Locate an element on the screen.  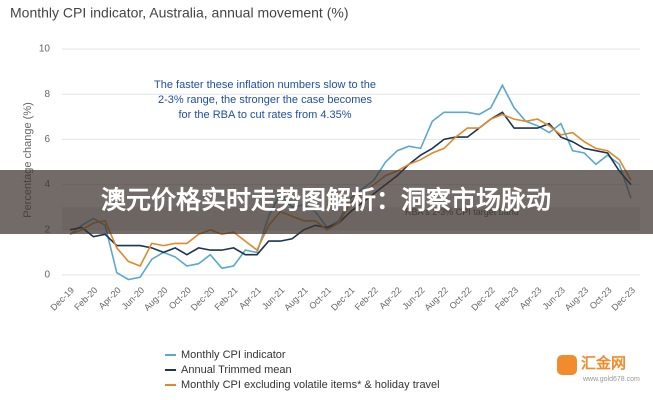
watermark-logo is located at coordinates (567, 365).